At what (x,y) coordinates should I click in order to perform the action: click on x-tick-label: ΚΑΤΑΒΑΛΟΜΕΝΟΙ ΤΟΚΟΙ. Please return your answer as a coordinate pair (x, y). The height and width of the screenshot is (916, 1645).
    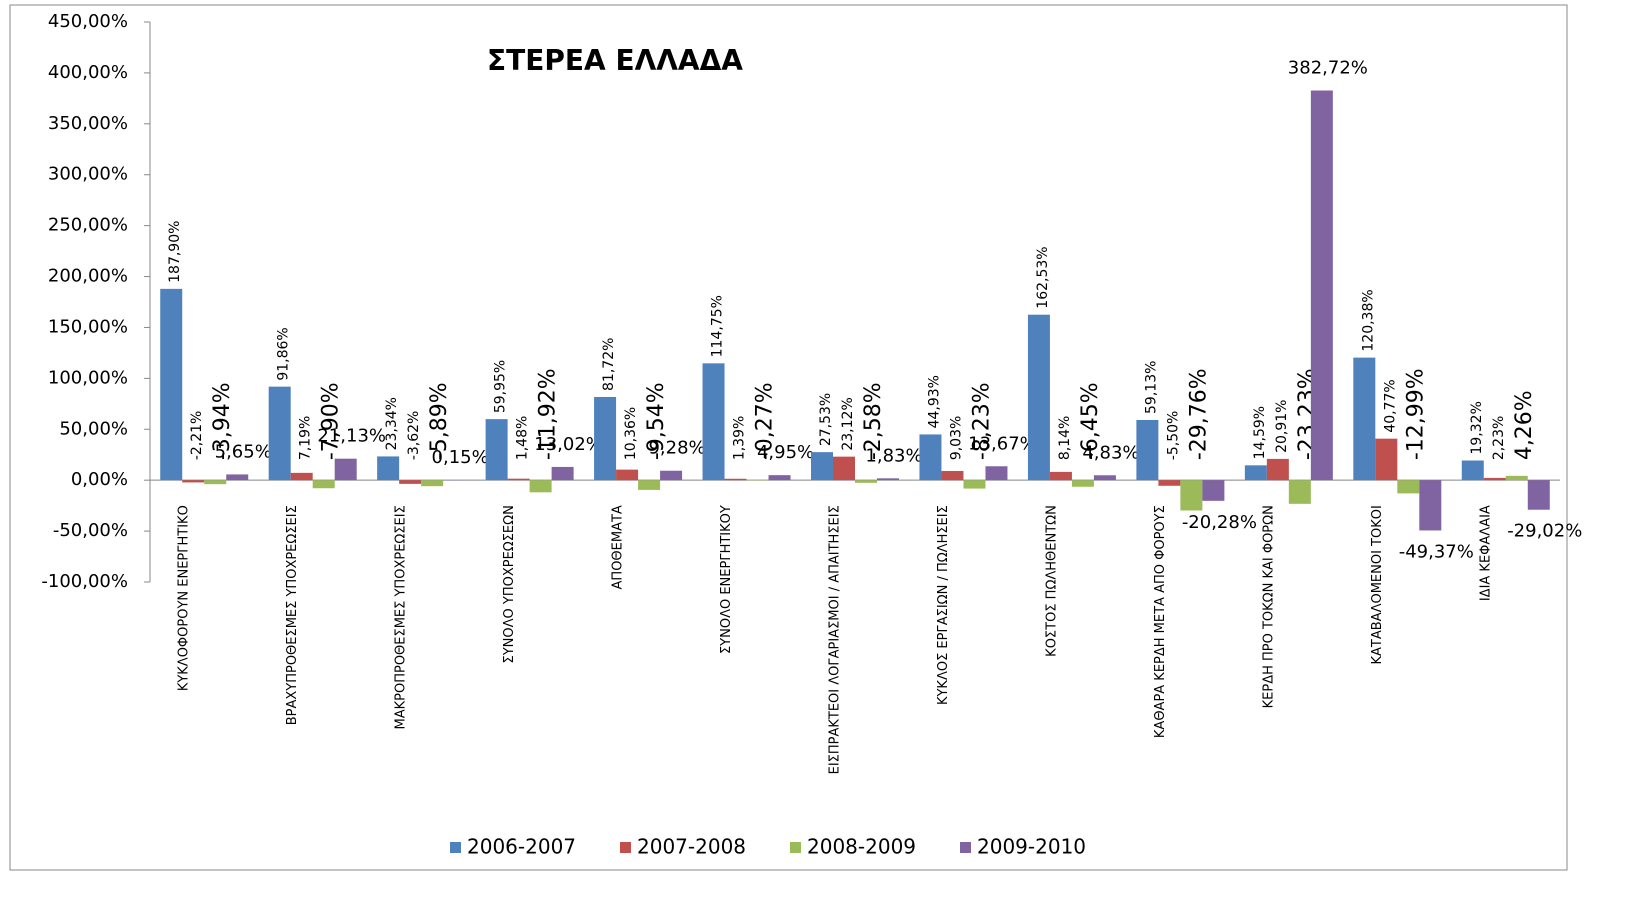
    Looking at the image, I should click on (1377, 584).